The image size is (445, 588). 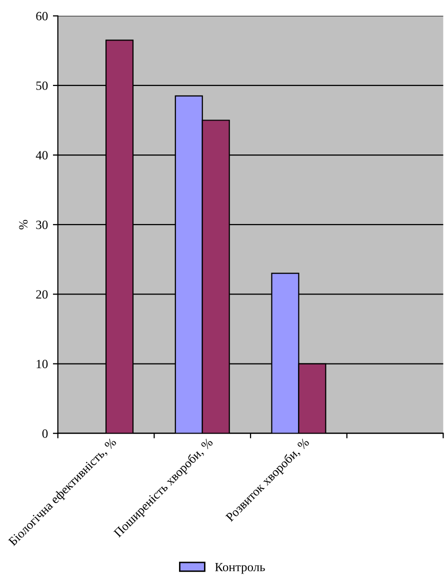 I want to click on y-tick-label: 60, so click(x=42, y=16).